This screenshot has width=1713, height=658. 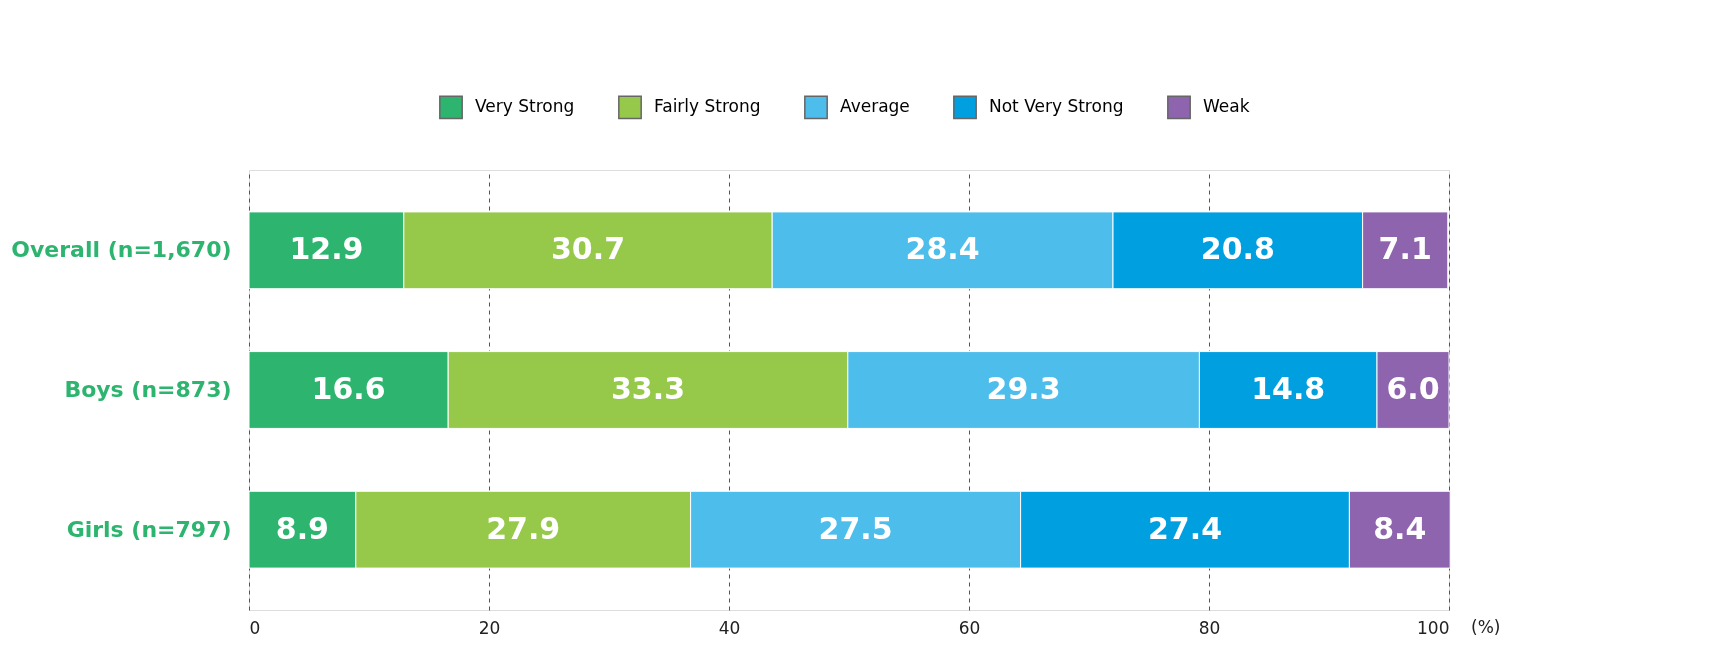 What do you see at coordinates (969, 627) in the screenshot?
I see `x-tick-label: 60` at bounding box center [969, 627].